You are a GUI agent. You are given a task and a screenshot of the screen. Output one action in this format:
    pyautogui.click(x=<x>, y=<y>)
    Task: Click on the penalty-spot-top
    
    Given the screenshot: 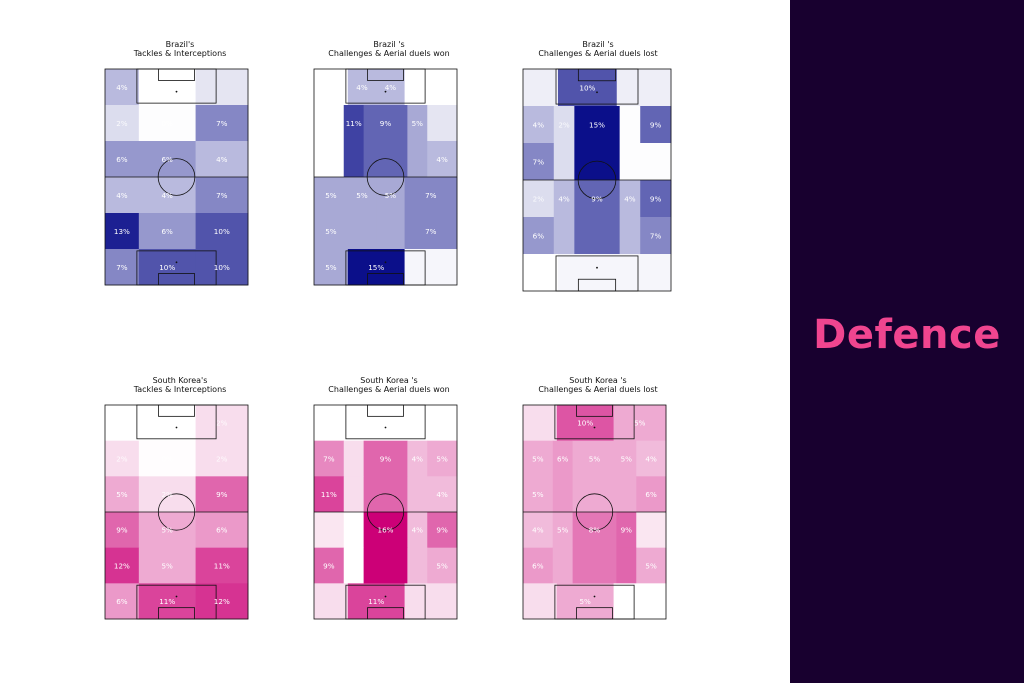 What is the action you would take?
    pyautogui.click(x=385, y=91)
    